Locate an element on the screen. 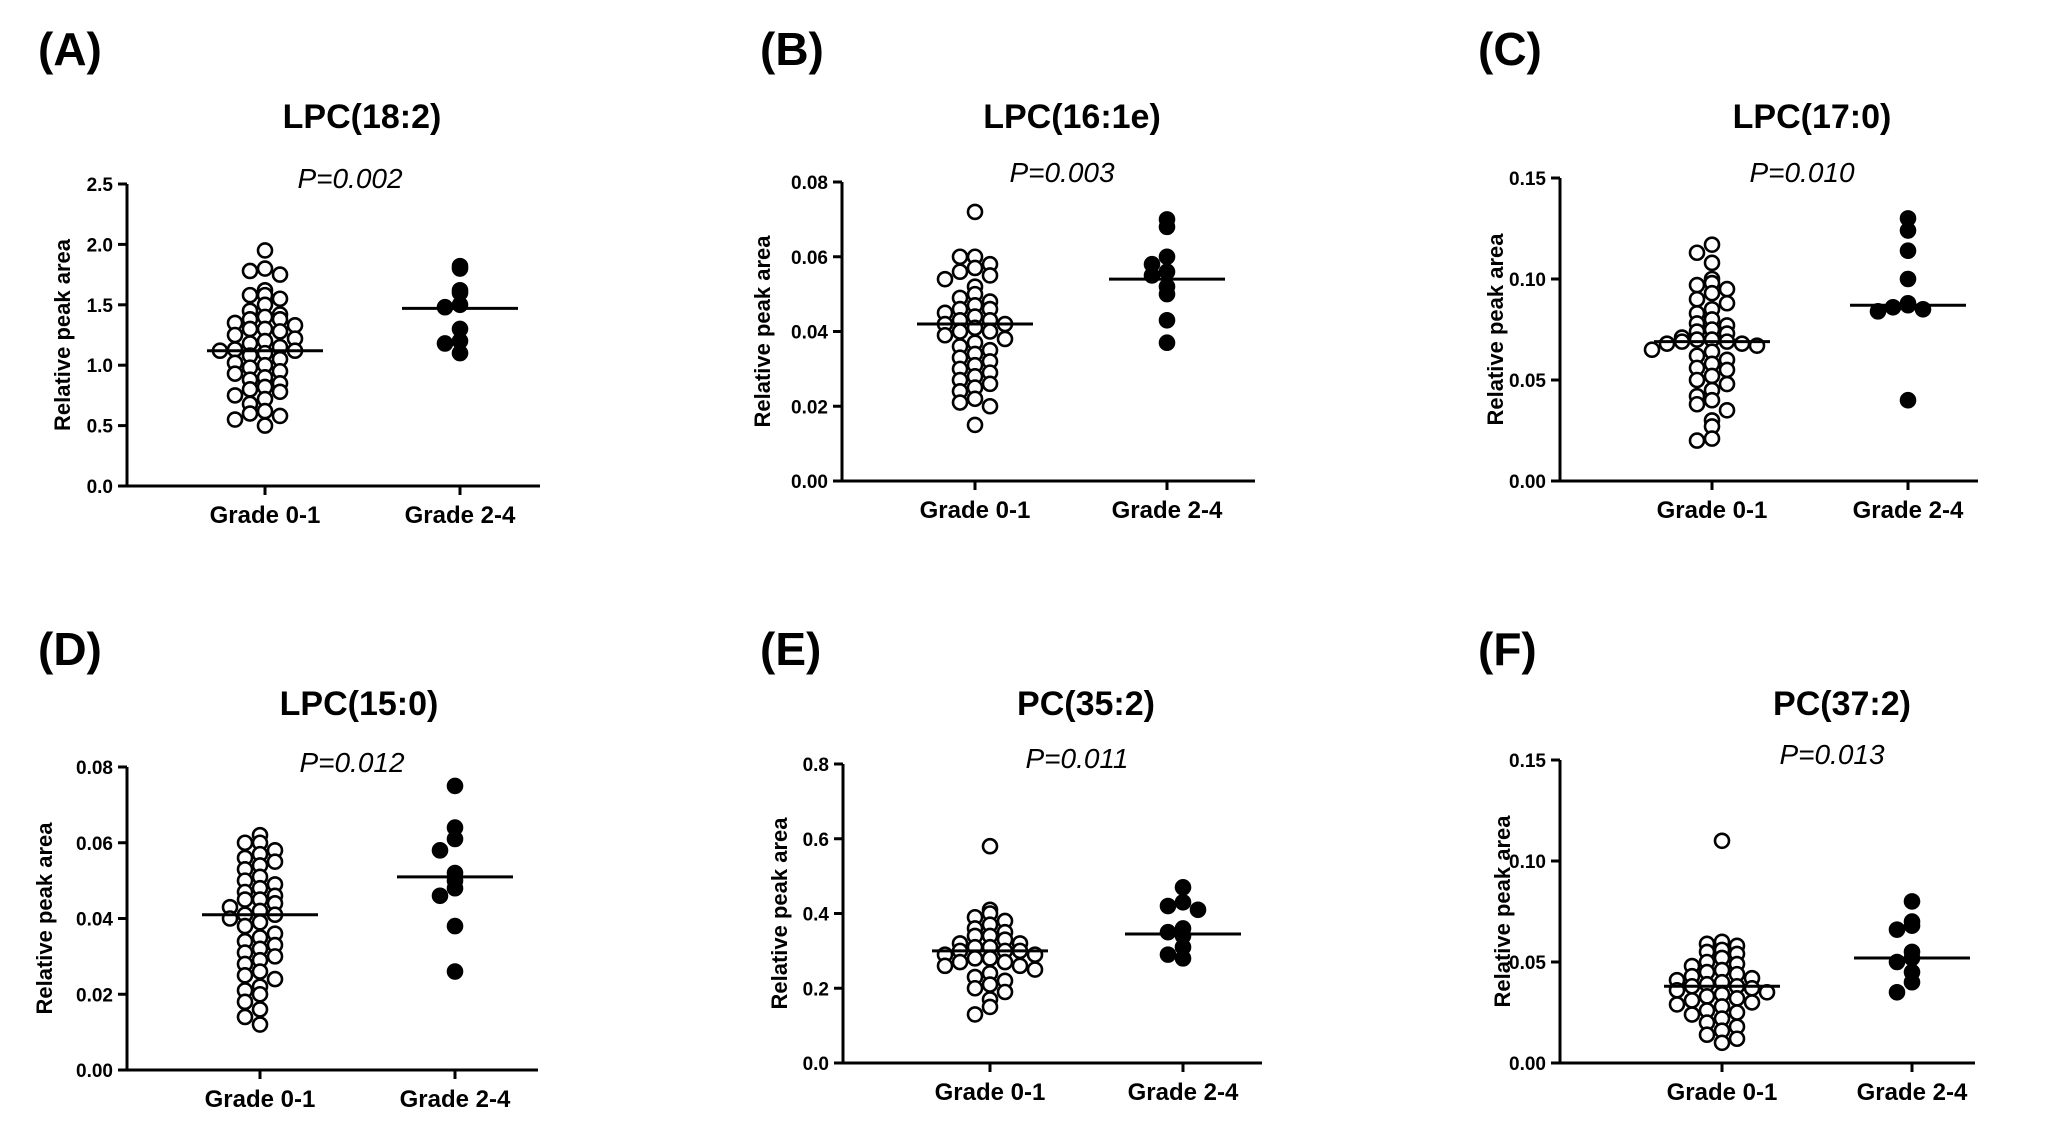 The width and height of the screenshot is (2055, 1138). y-tick-label: 0.5 is located at coordinates (100, 427).